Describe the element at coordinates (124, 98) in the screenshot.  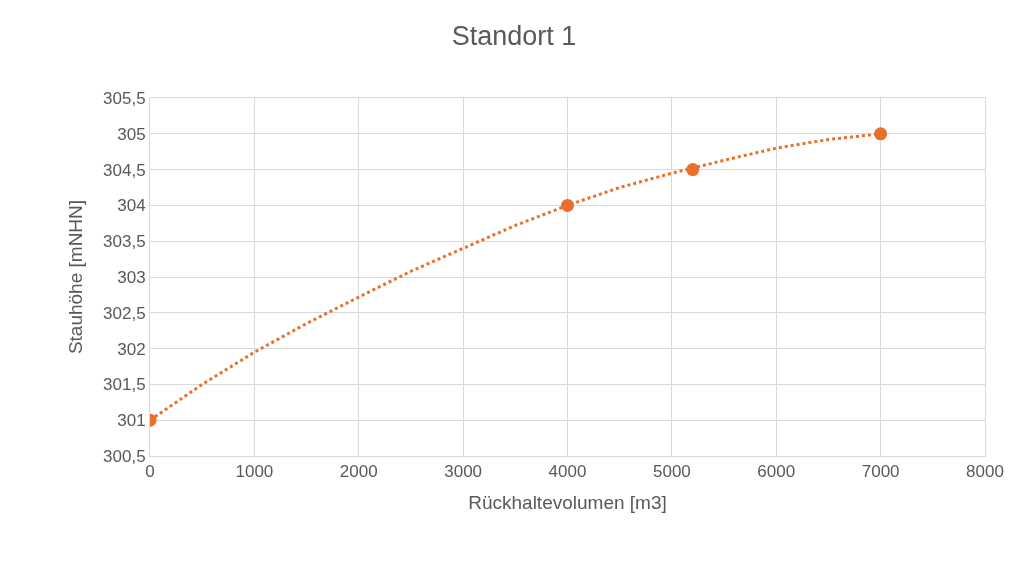
I see `y-tick-label: 305,5` at that location.